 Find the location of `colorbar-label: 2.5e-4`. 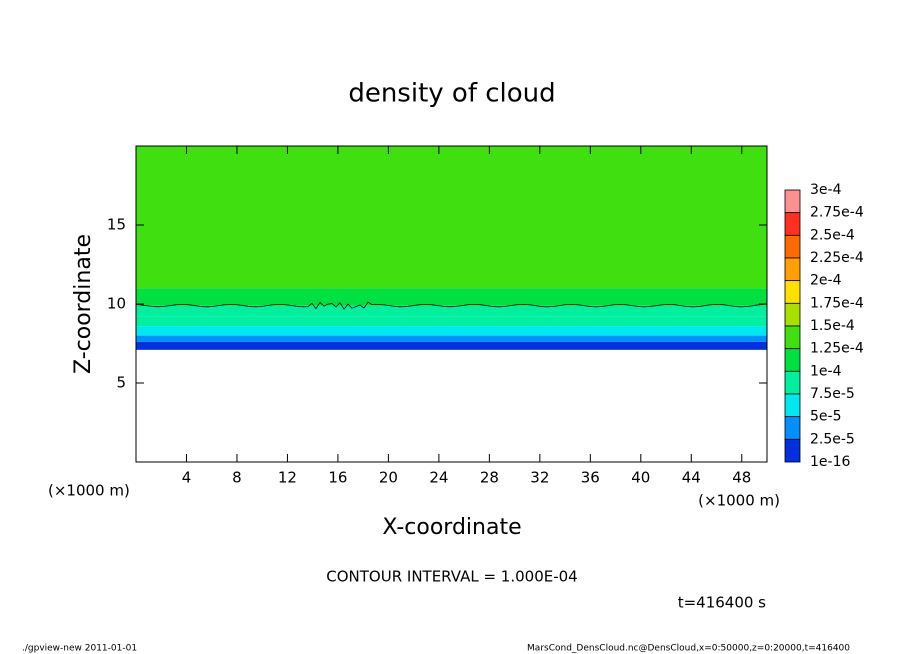

colorbar-label: 2.5e-4 is located at coordinates (832, 235).